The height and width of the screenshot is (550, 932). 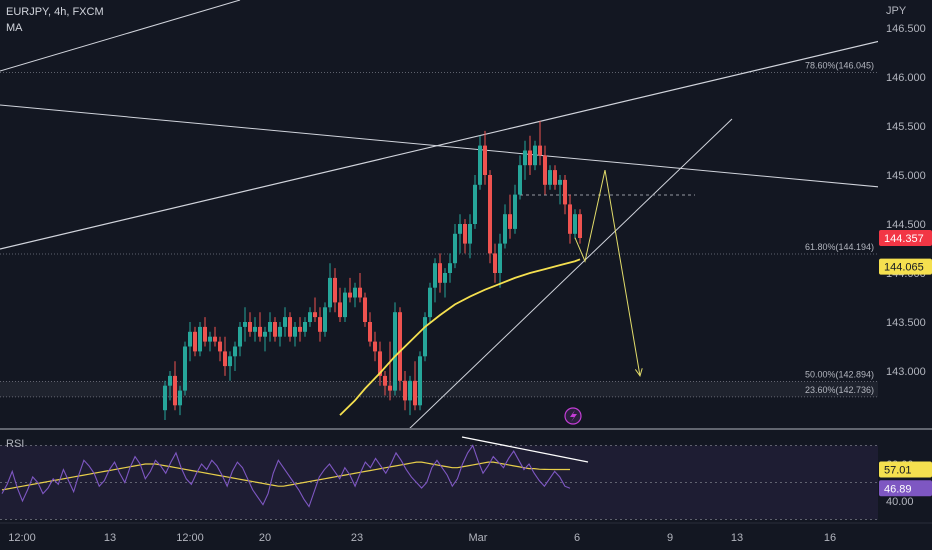 What do you see at coordinates (906, 372) in the screenshot?
I see `price-tick-label: 143.000` at bounding box center [906, 372].